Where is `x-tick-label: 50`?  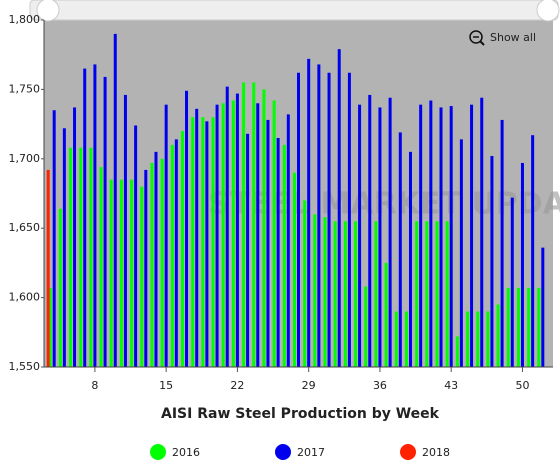
x-tick-label: 50 is located at coordinates (522, 385).